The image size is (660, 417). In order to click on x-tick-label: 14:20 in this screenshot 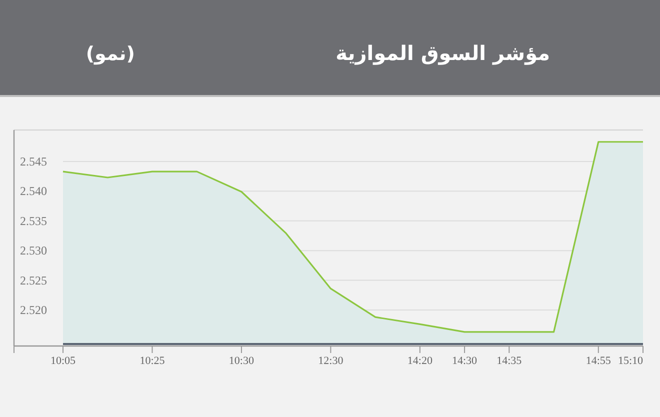, I will do `click(420, 361)`.